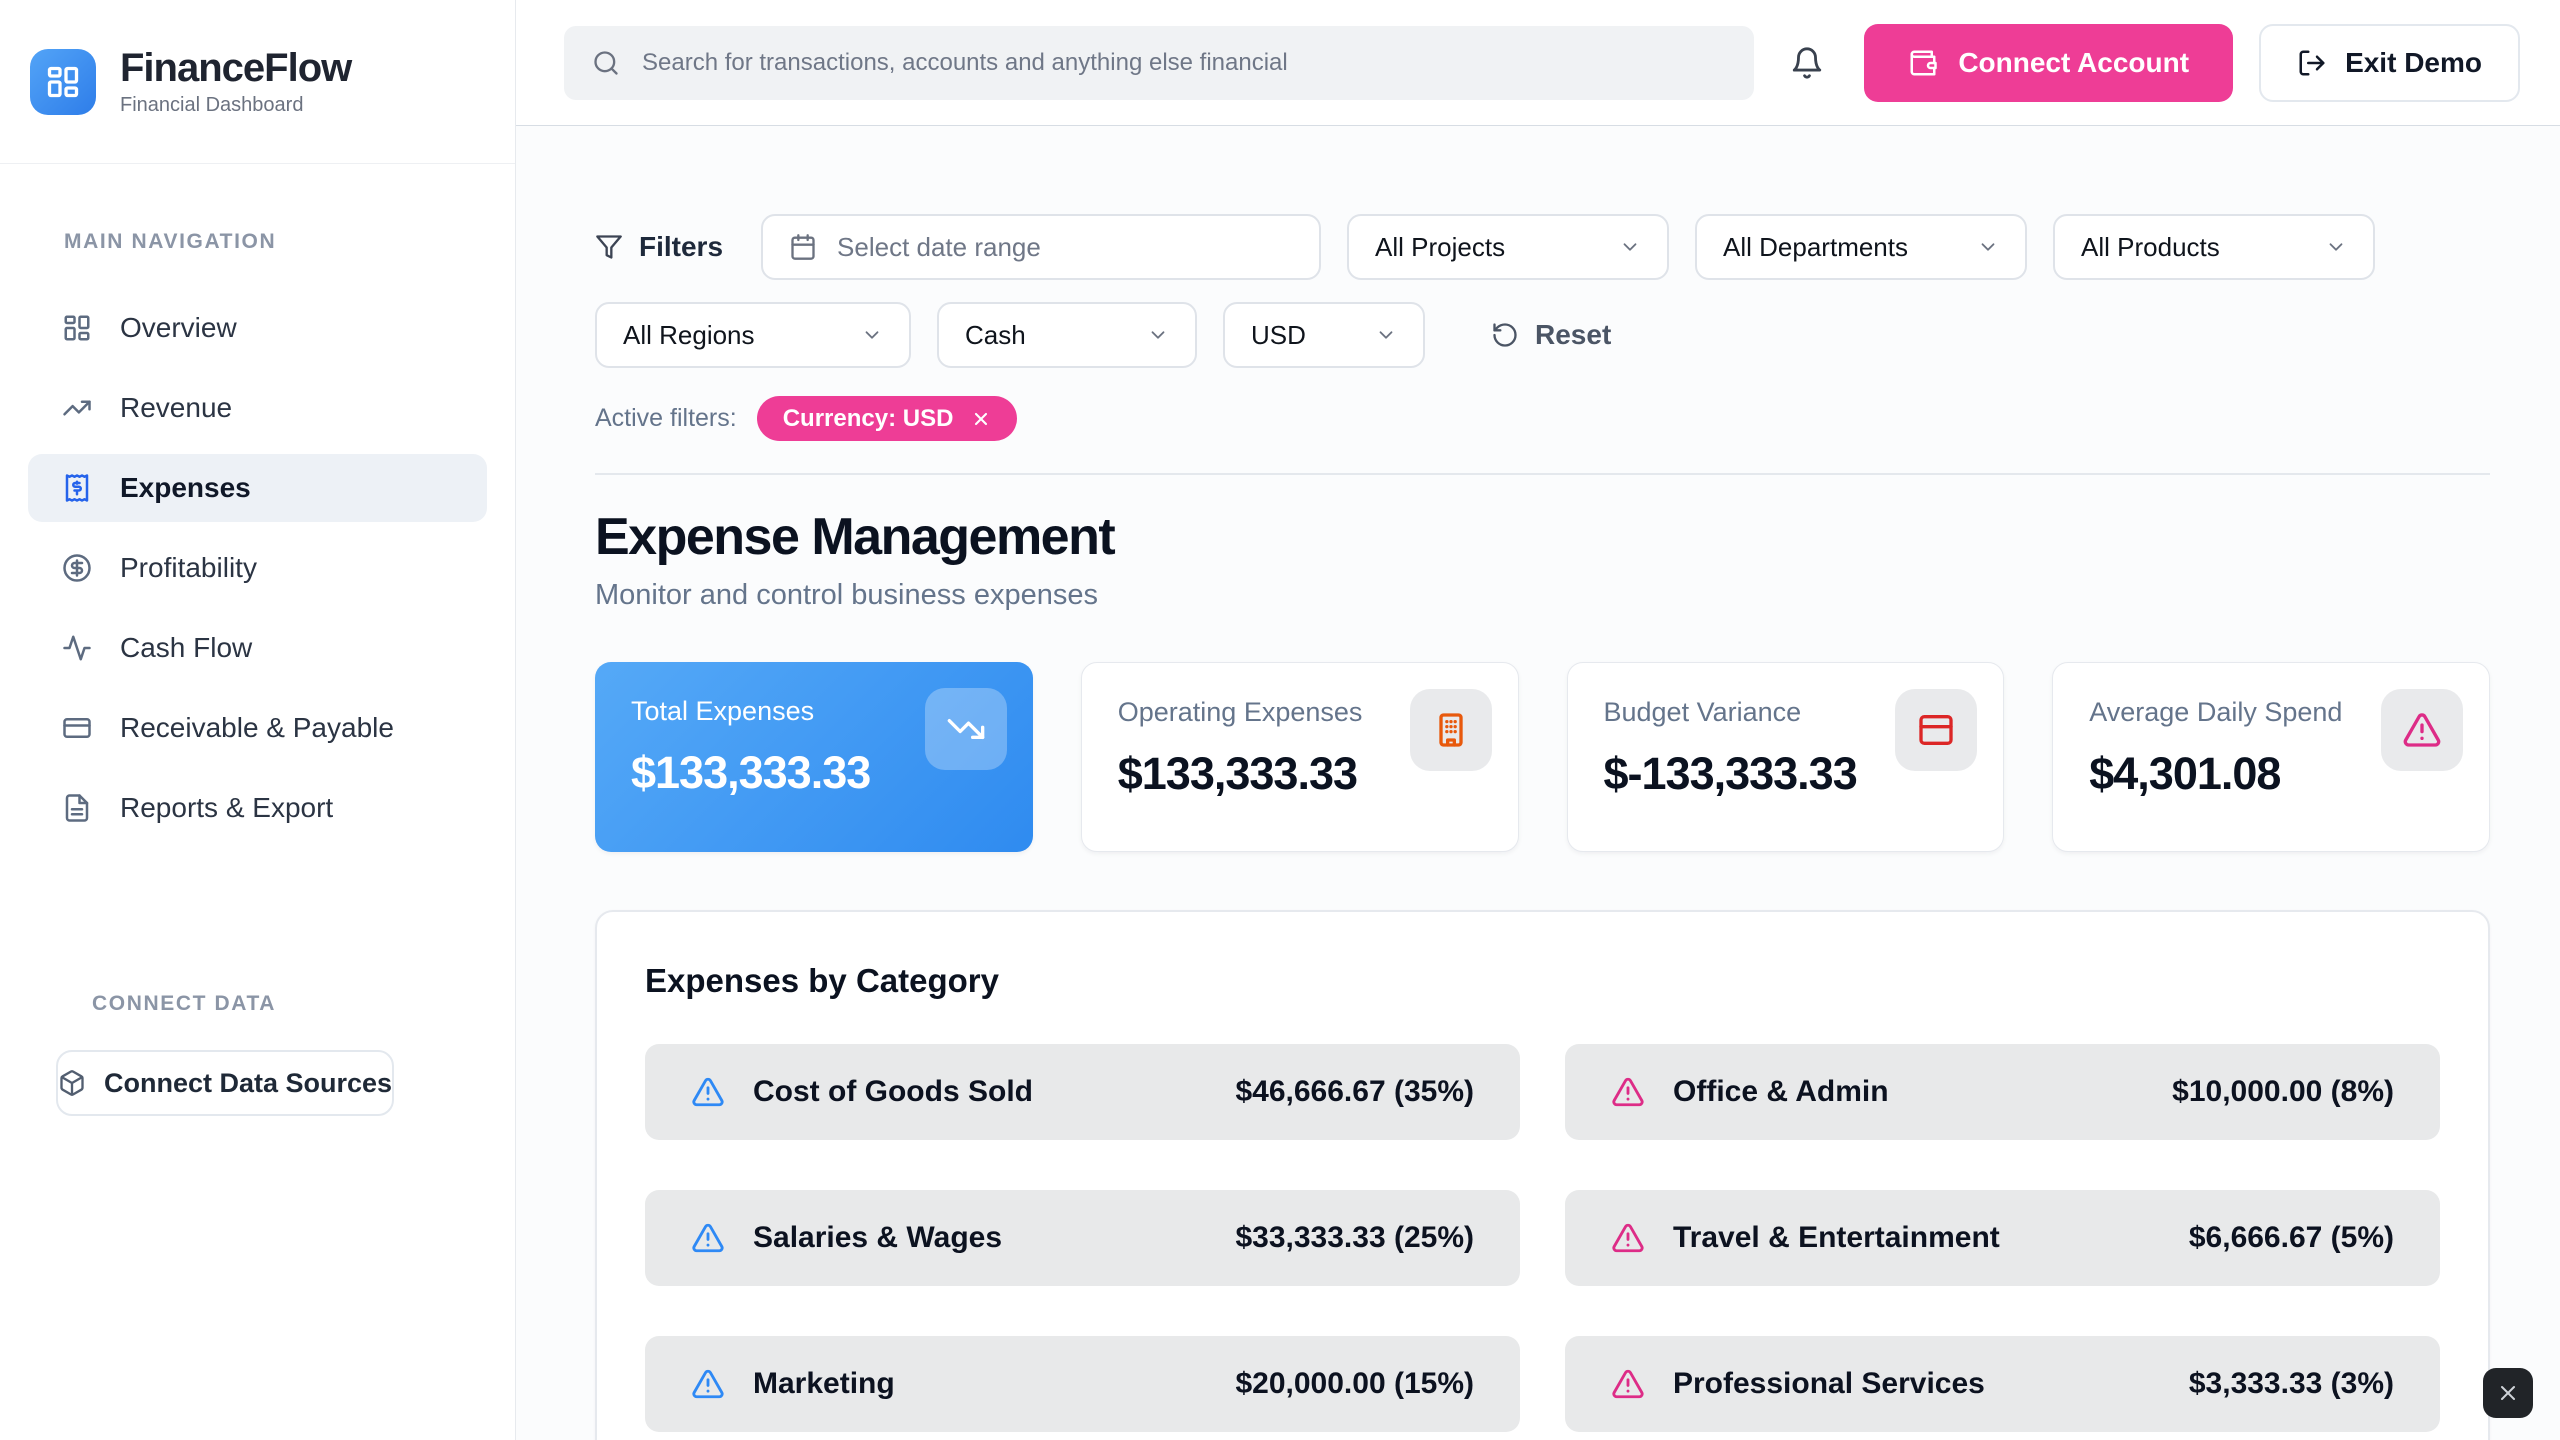 The height and width of the screenshot is (1440, 2560). I want to click on currency-select: USD, so click(1324, 335).